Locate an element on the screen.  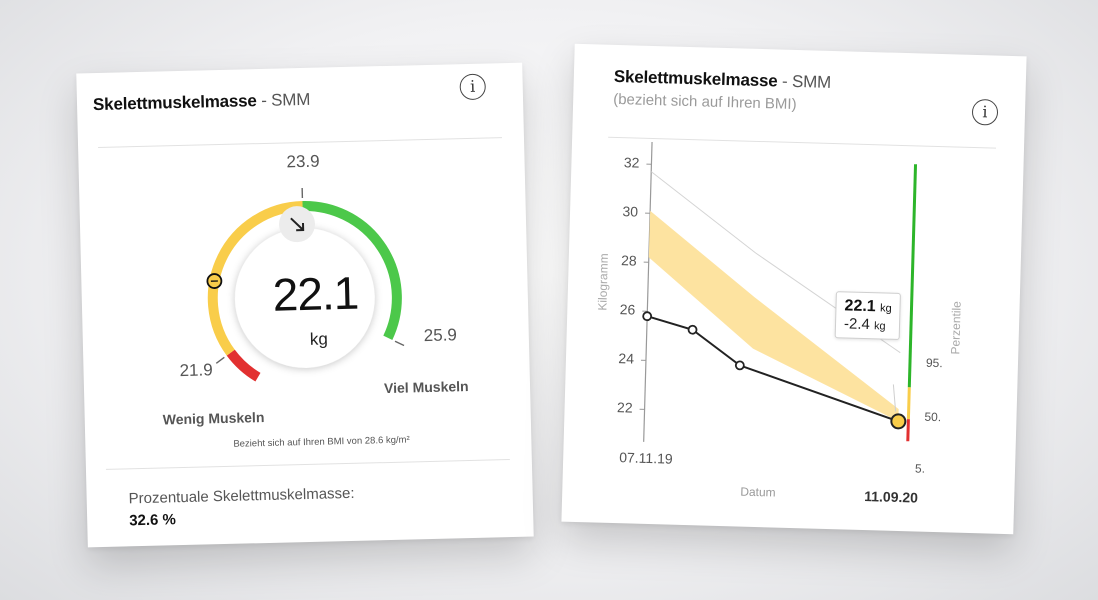
value-tooltip: 22.1 kg -2.4 kg is located at coordinates (868, 315).